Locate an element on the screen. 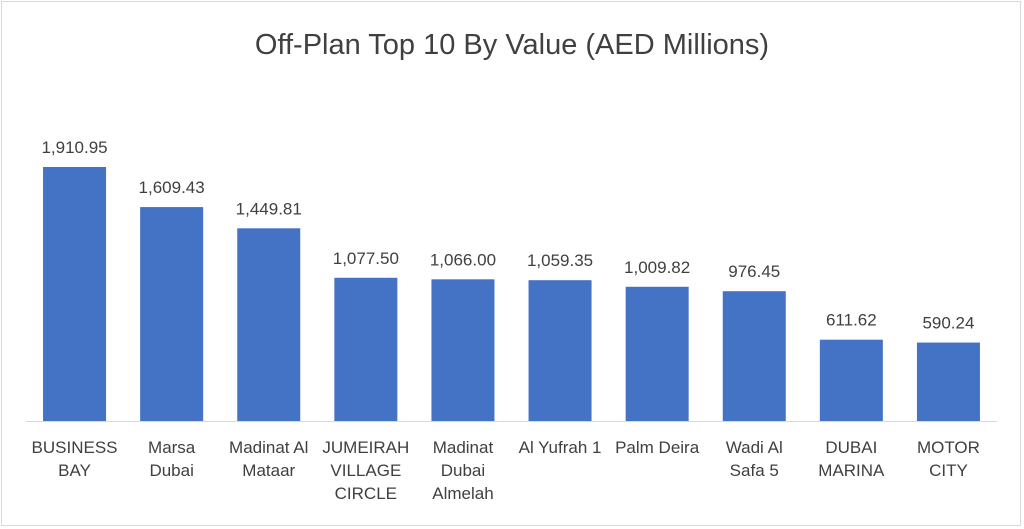  x-tick-label: DUBAI is located at coordinates (851, 447).